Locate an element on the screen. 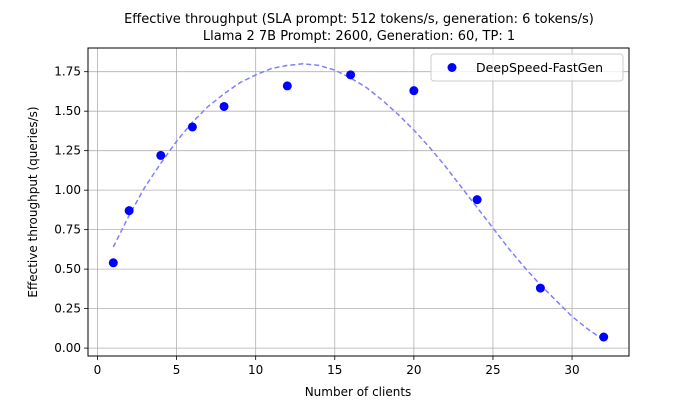 The width and height of the screenshot is (700, 400). x-tick-label: 15 is located at coordinates (334, 370).